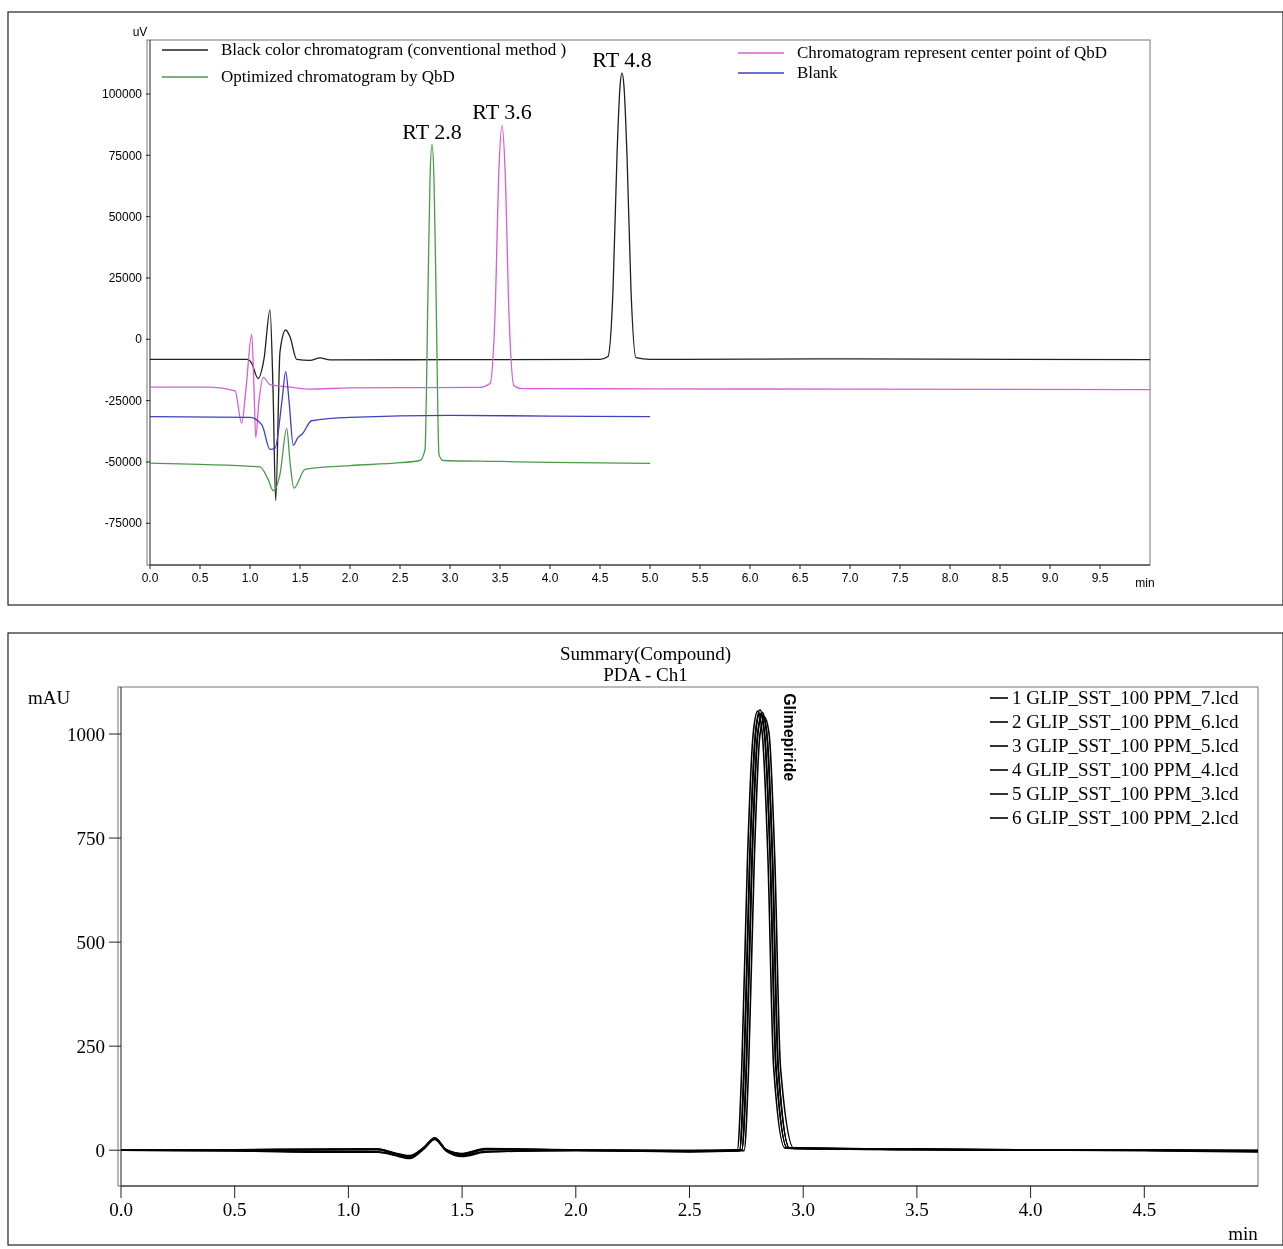 The width and height of the screenshot is (1283, 1249). I want to click on legend-label: 2 GLIP_SST_100 PPM_6.lcd, so click(1125, 721).